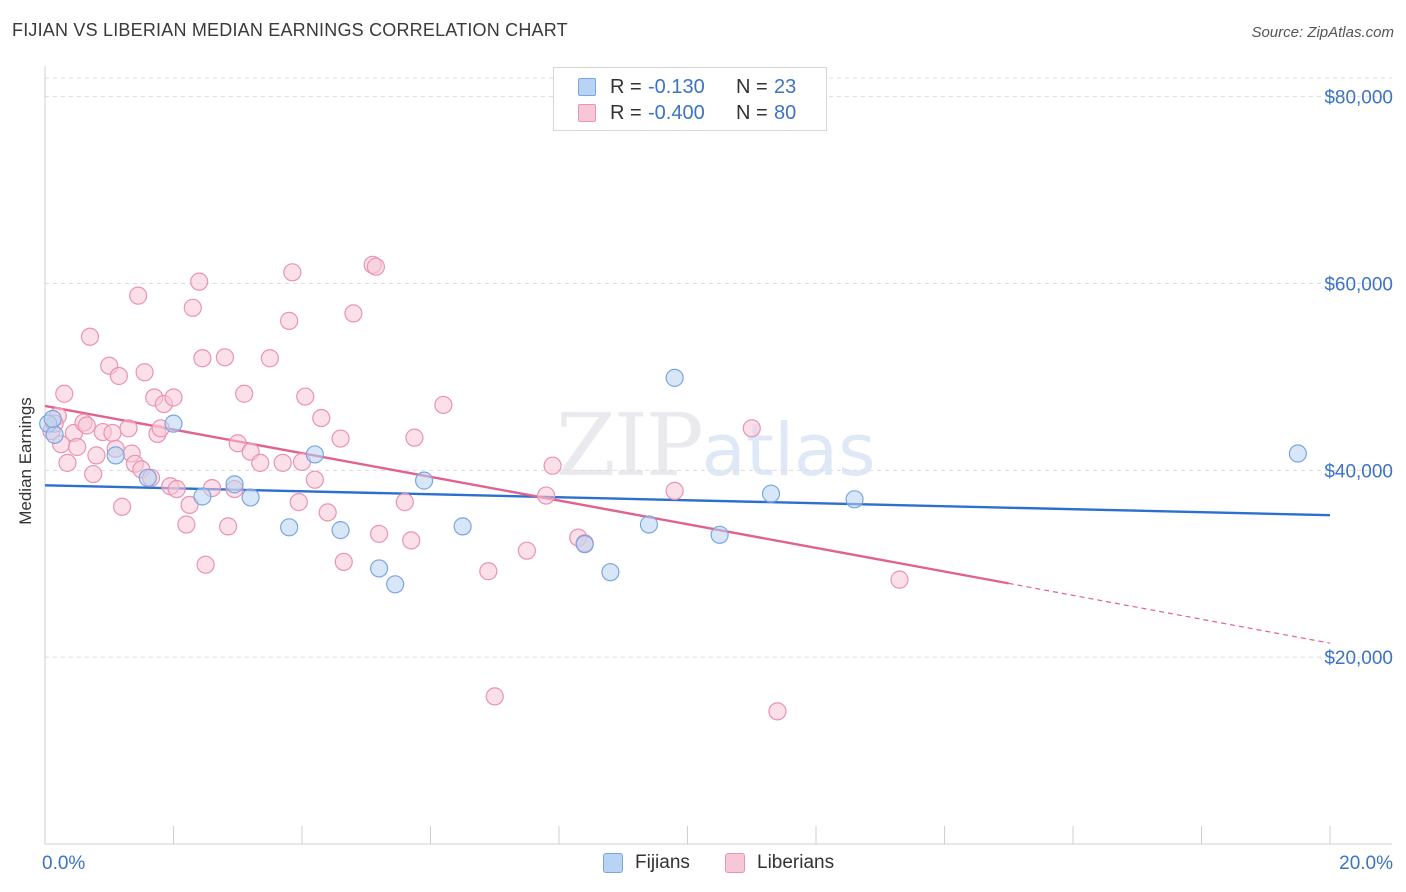 Image resolution: width=1406 pixels, height=892 pixels. I want to click on legend-n-value: 23, so click(785, 86).